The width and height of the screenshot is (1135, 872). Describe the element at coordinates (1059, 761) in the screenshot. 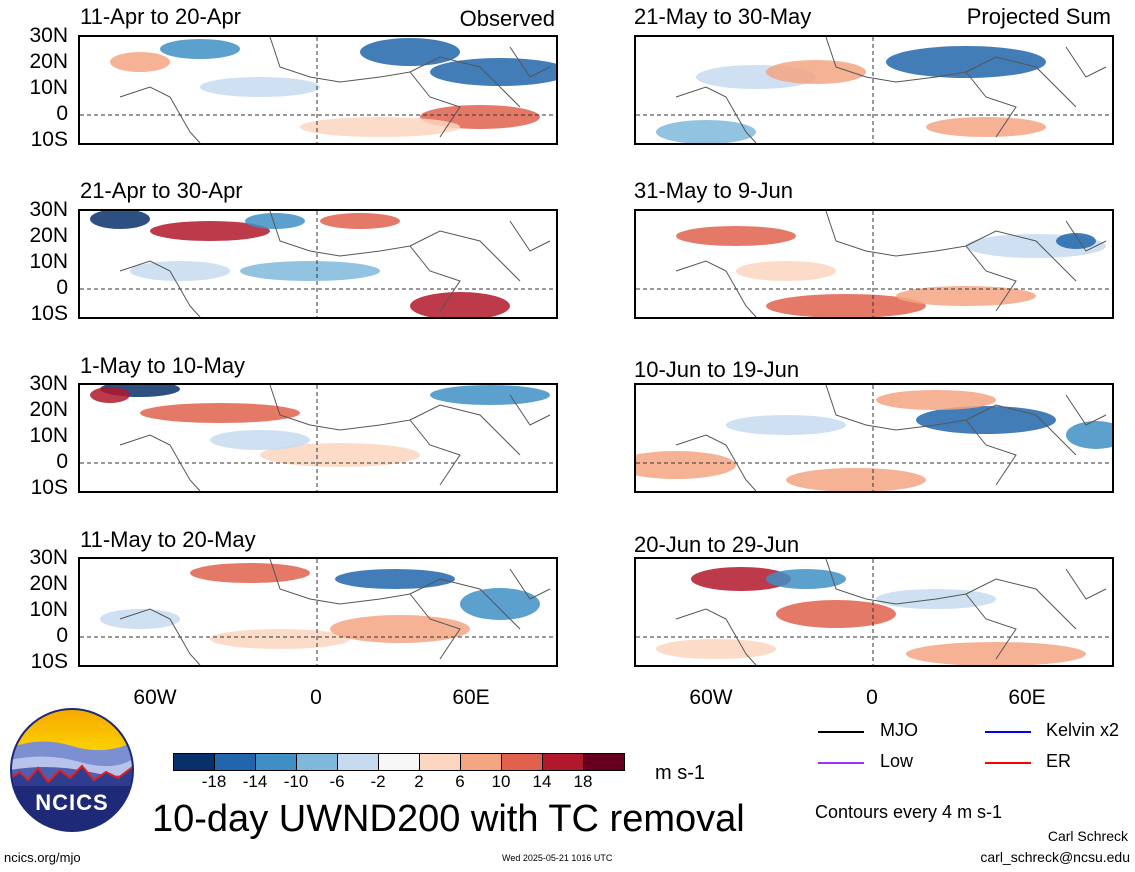

I see `er-legend-label: ER` at that location.